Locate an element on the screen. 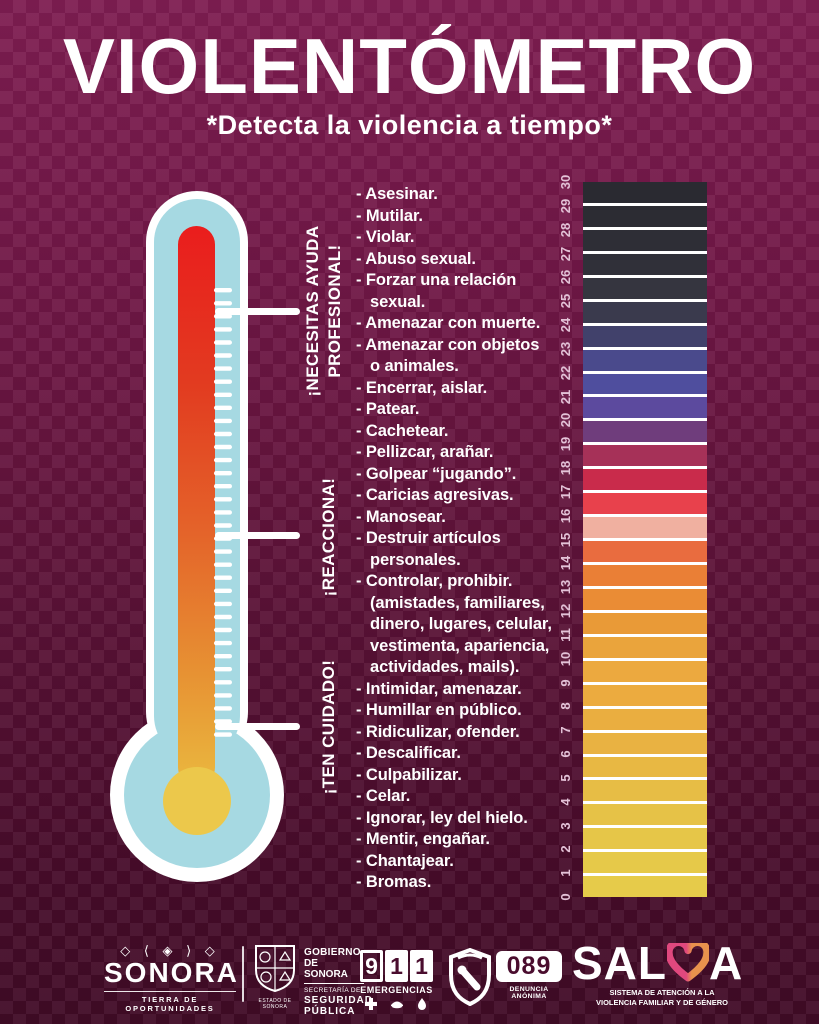  shield-phone-icon is located at coordinates (470, 977).